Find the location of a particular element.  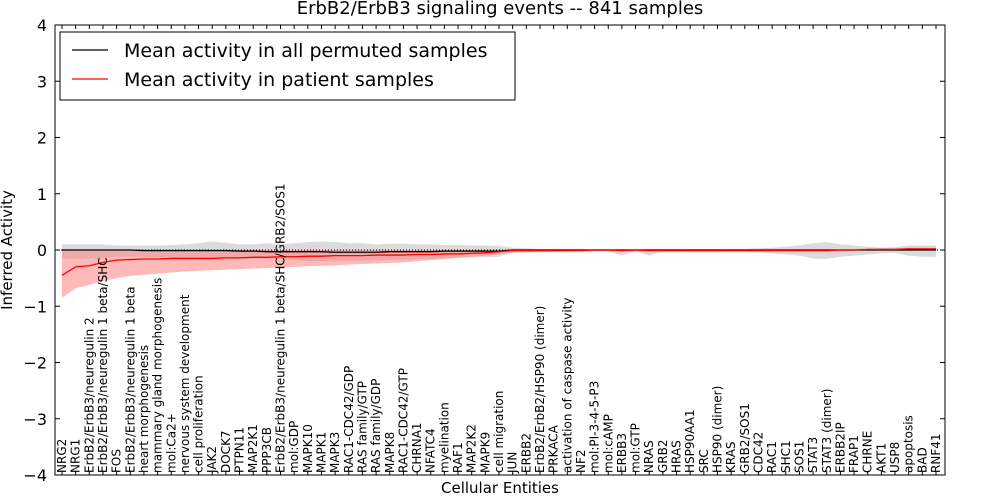

x-tick-label: FRAP1 is located at coordinates (854, 454).